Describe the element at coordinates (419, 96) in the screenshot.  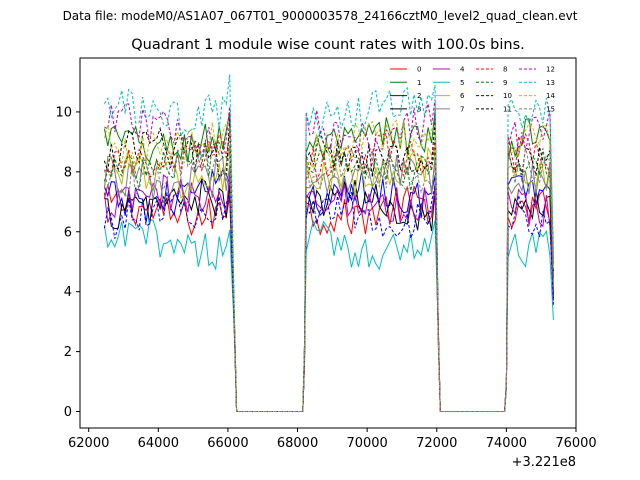
I see `legend-label-2: 2` at that location.